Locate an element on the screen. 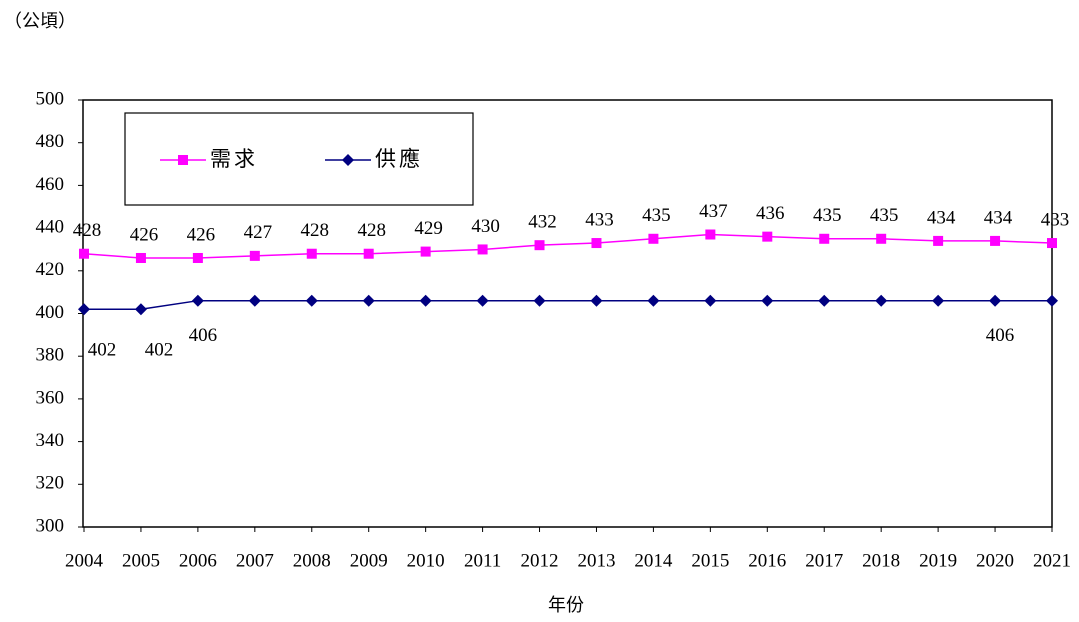 Image resolution: width=1079 pixels, height=622 pixels. x-tick-label: 2006 is located at coordinates (198, 560).